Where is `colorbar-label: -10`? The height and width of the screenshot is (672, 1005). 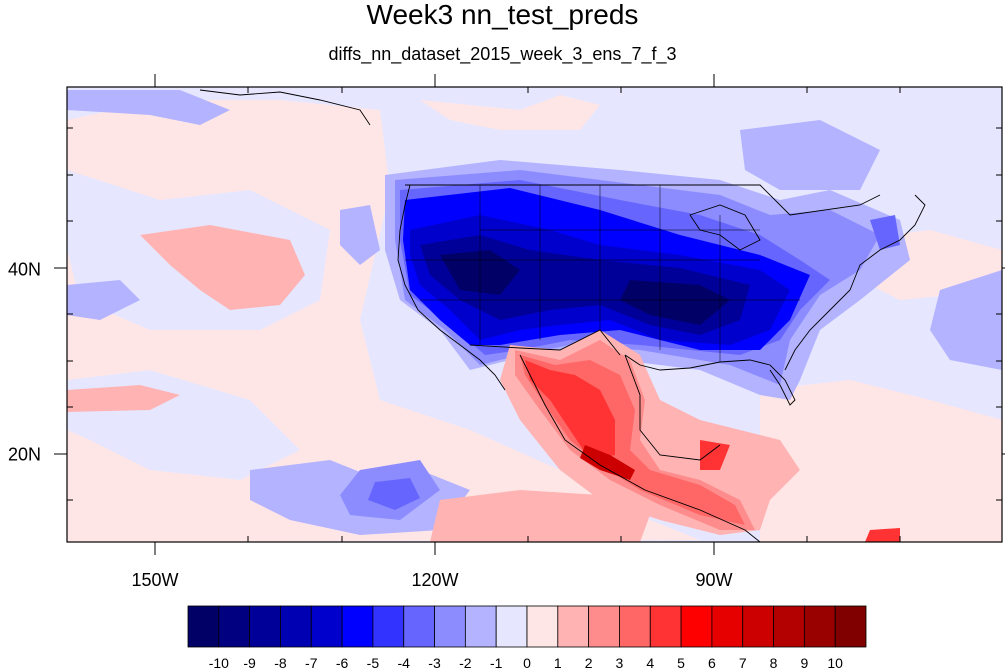
colorbar-label: -10 is located at coordinates (218, 663).